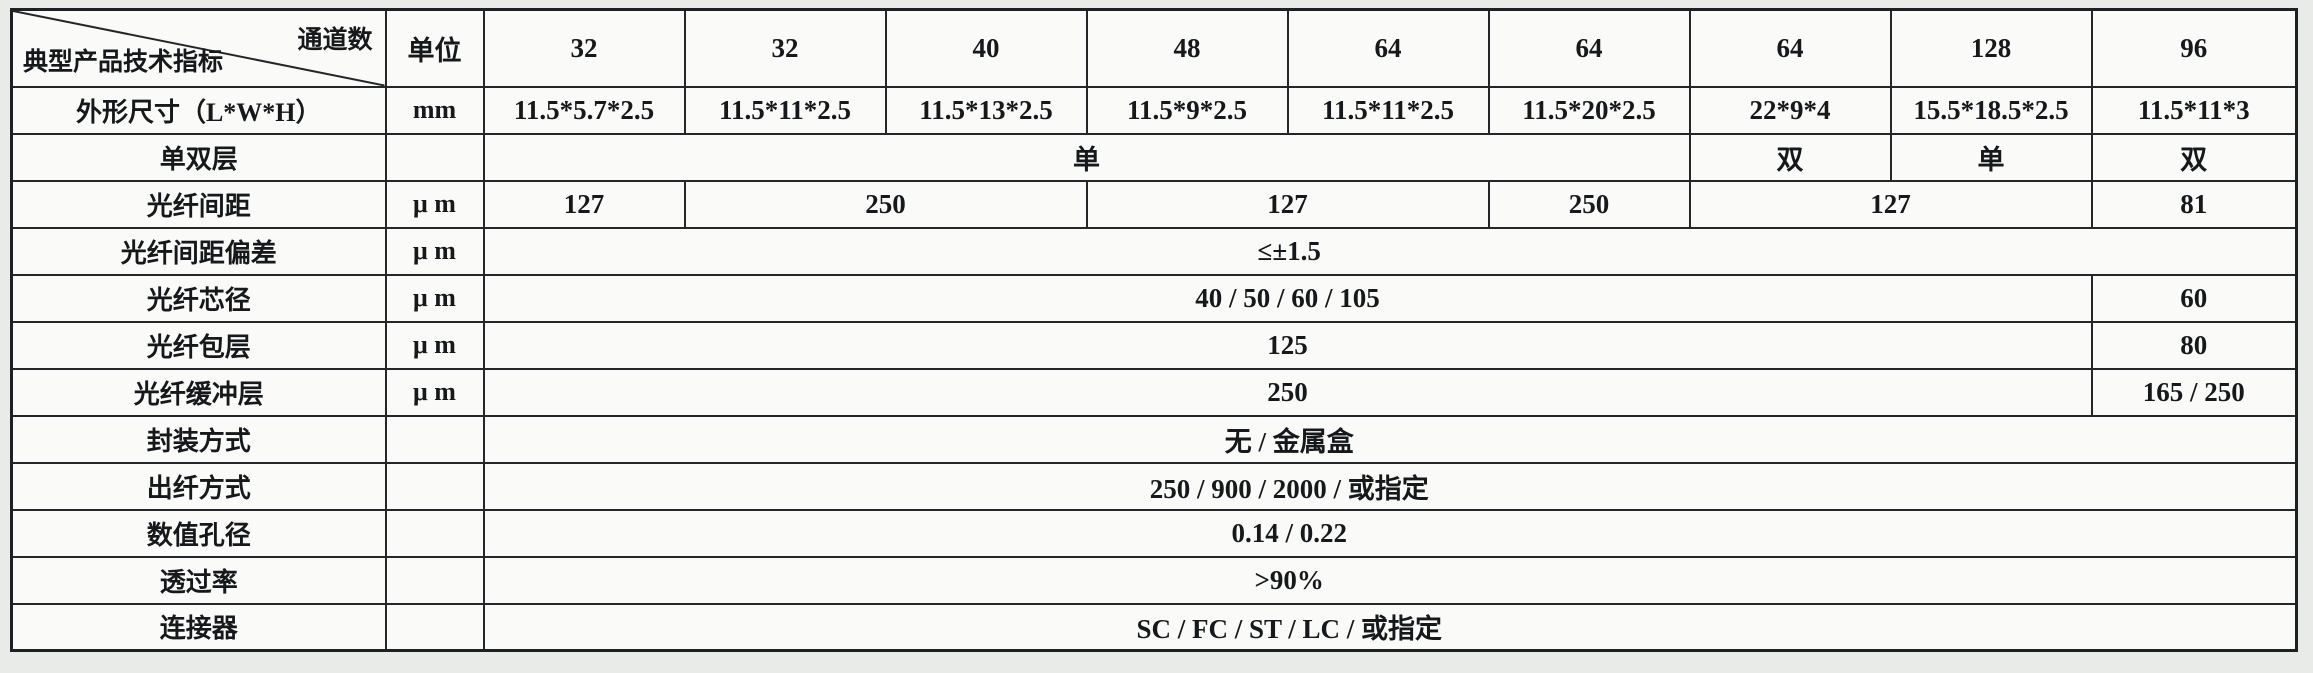  What do you see at coordinates (198, 392) in the screenshot?
I see `row-label: 光纤缓冲层` at bounding box center [198, 392].